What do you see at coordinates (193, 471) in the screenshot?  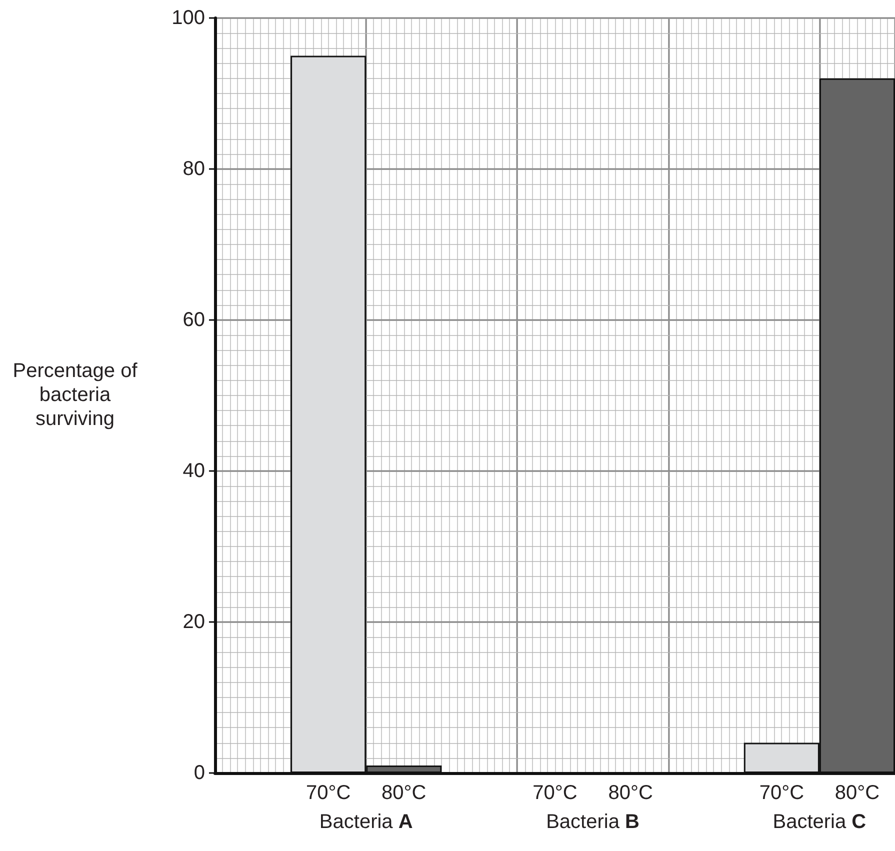 I see `y-tick-label: 40` at bounding box center [193, 471].